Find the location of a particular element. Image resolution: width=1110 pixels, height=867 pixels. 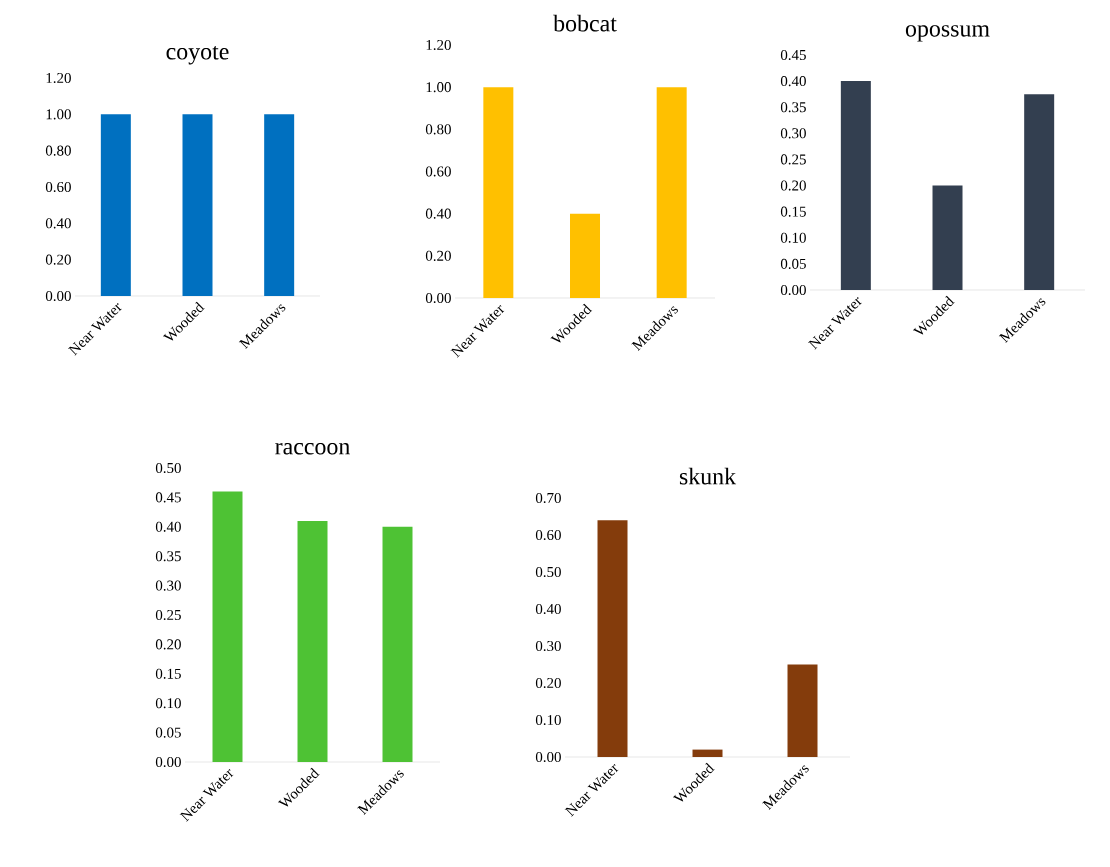

y-tick-label: 0.70 is located at coordinates (548, 498).